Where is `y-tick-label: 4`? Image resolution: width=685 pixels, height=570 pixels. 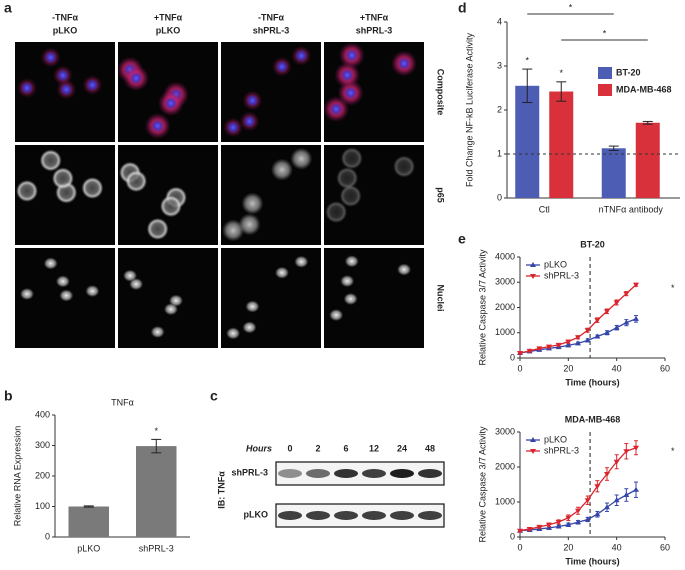
y-tick-label: 4 is located at coordinates (499, 21).